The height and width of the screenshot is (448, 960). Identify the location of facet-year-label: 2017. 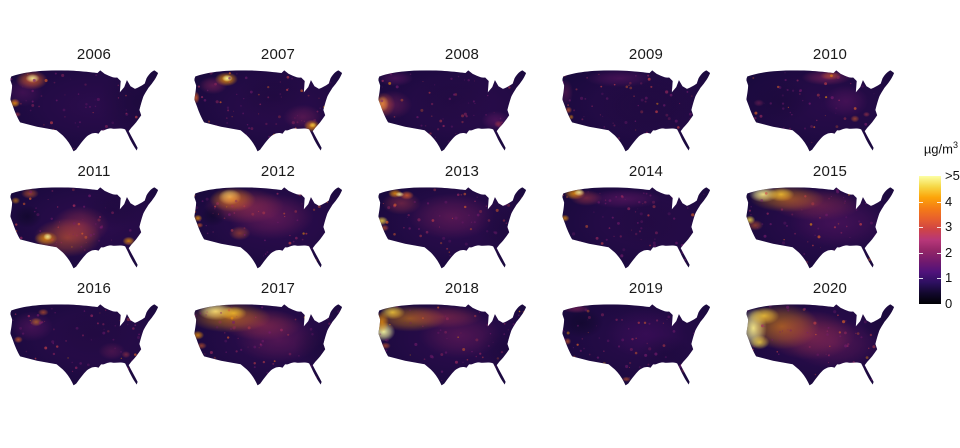
(278, 288).